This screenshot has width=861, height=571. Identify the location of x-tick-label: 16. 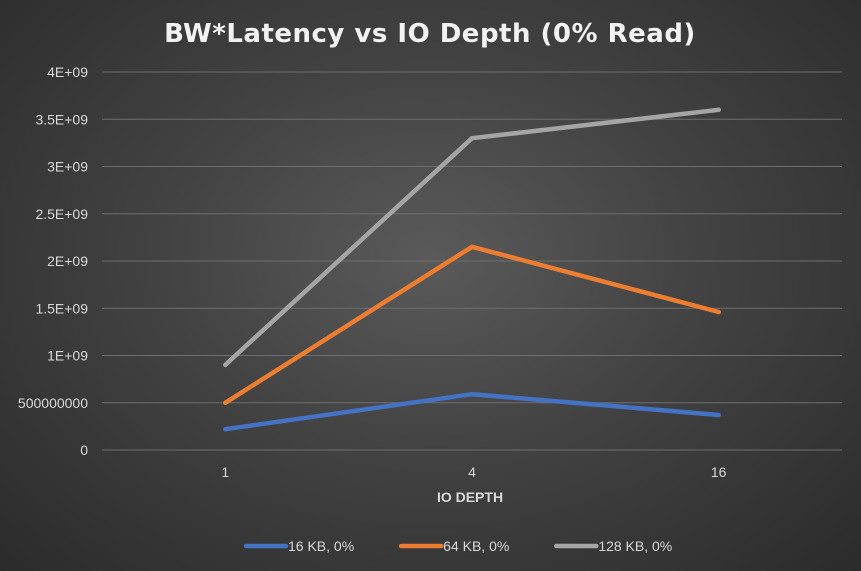
(719, 472).